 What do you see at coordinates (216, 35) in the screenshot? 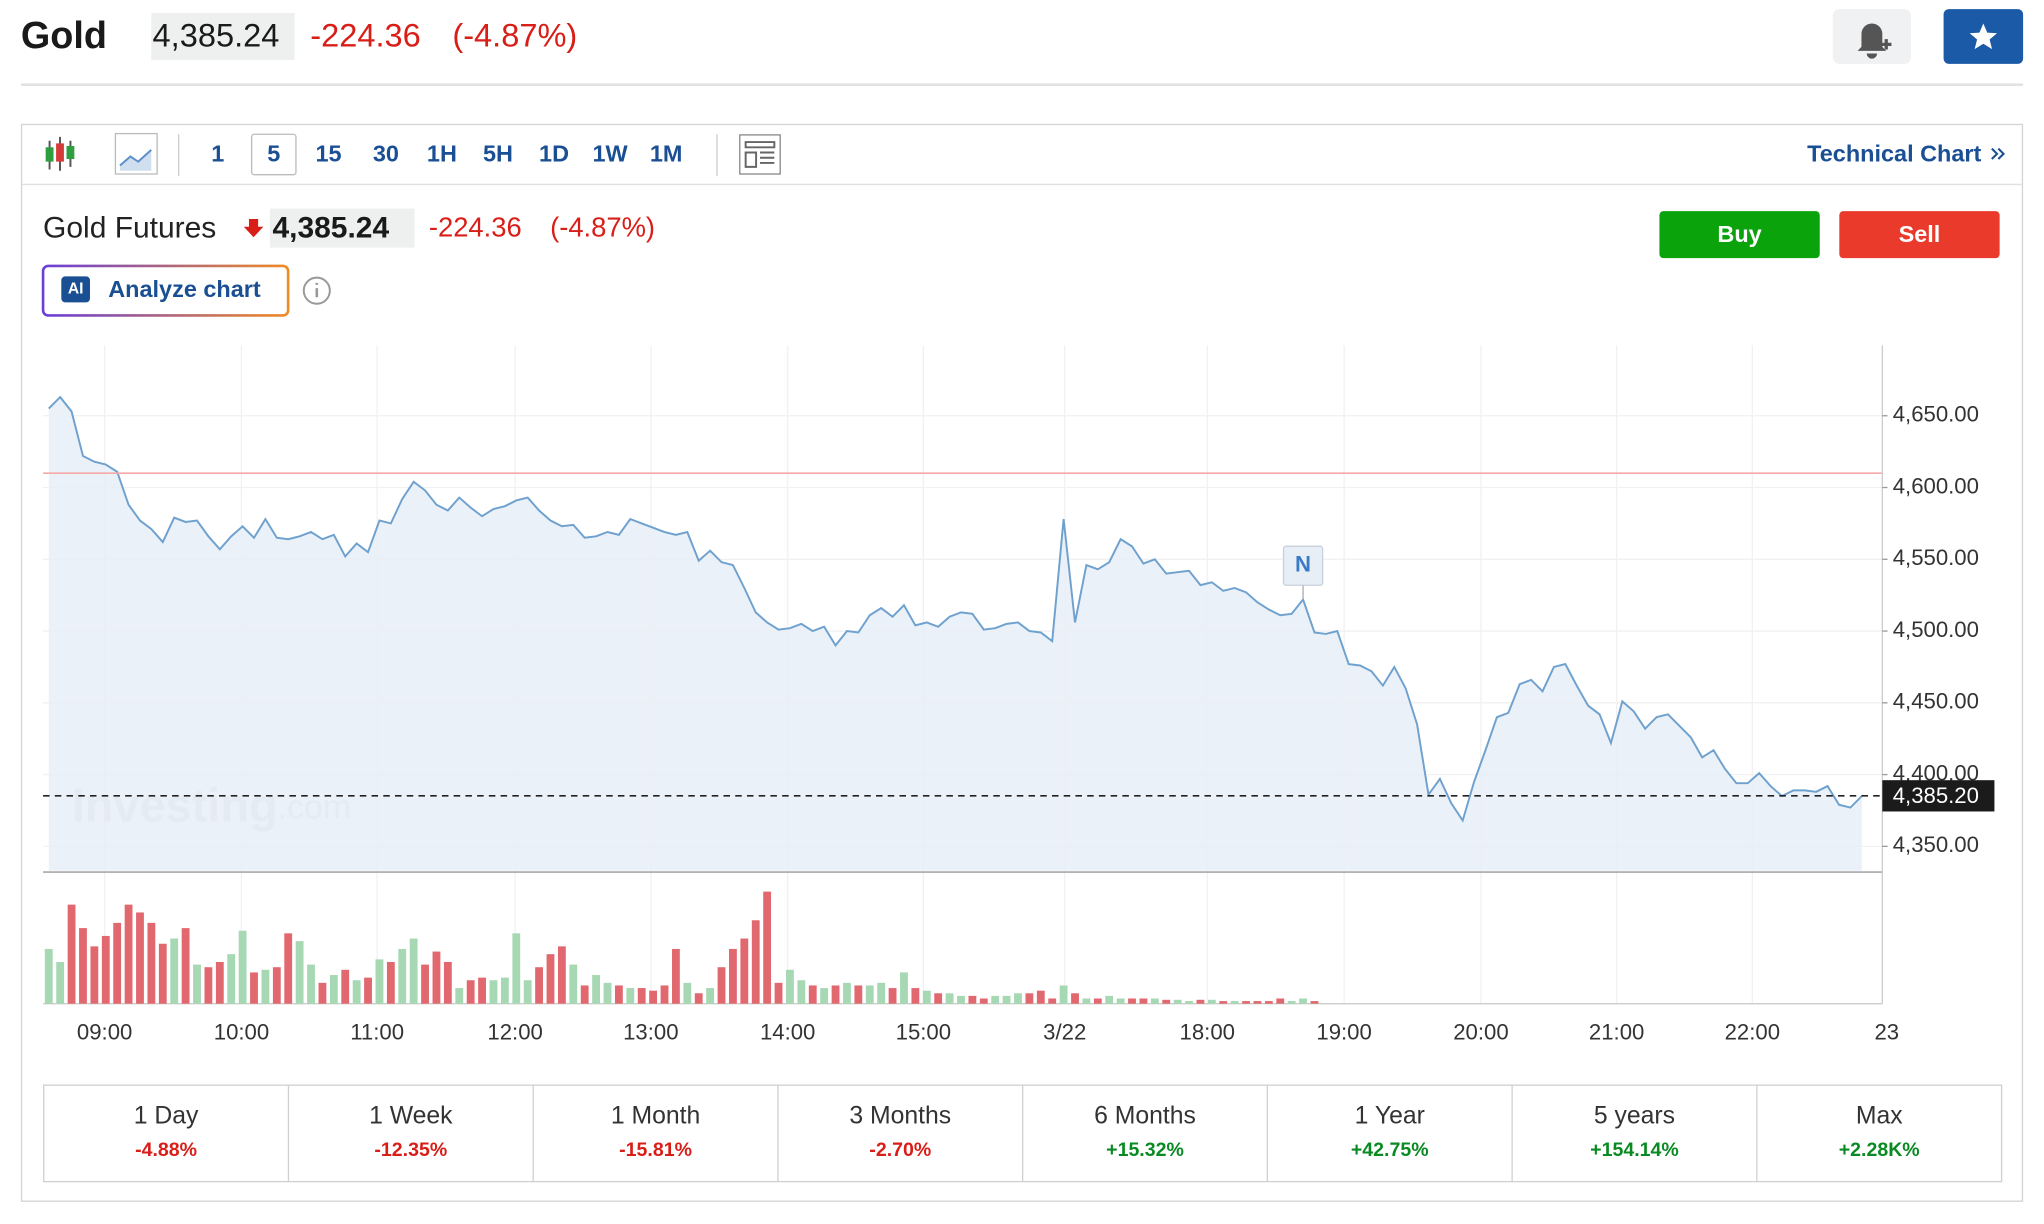
I see `price: 4,385.24` at bounding box center [216, 35].